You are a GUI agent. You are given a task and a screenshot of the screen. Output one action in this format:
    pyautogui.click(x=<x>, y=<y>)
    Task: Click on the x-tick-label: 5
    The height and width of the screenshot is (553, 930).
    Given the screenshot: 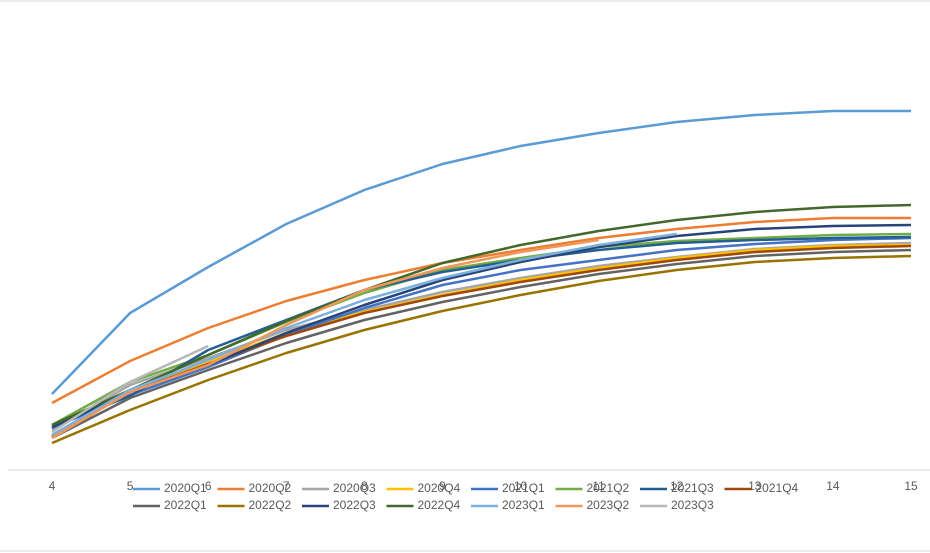 What is the action you would take?
    pyautogui.click(x=130, y=486)
    